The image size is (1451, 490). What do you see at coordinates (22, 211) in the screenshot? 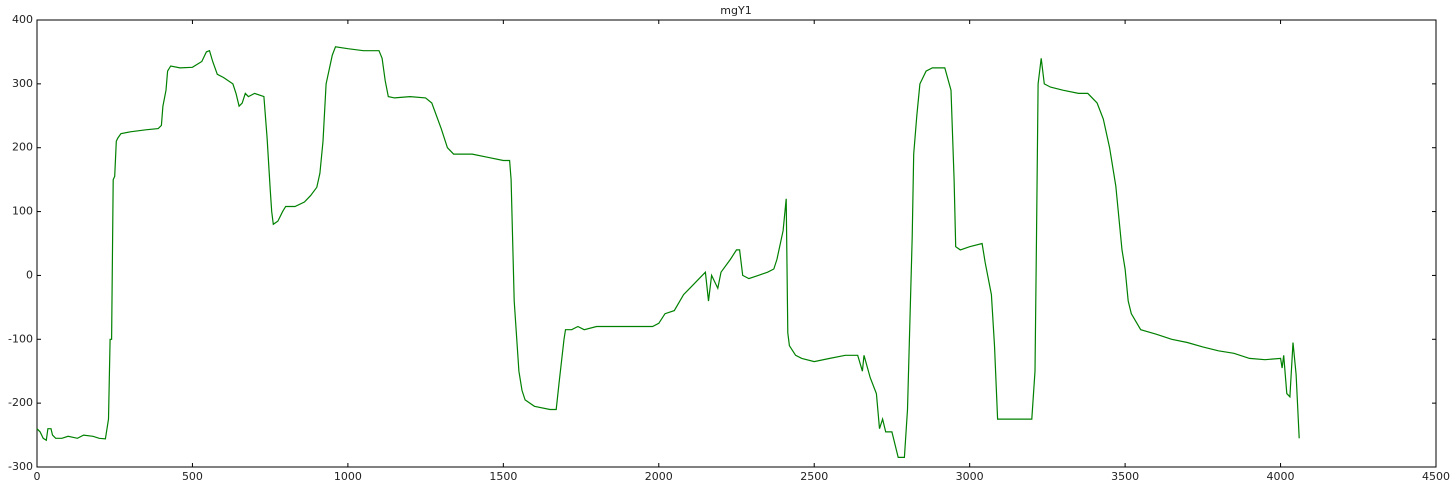
I see `y-tick-label: 100` at bounding box center [22, 211].